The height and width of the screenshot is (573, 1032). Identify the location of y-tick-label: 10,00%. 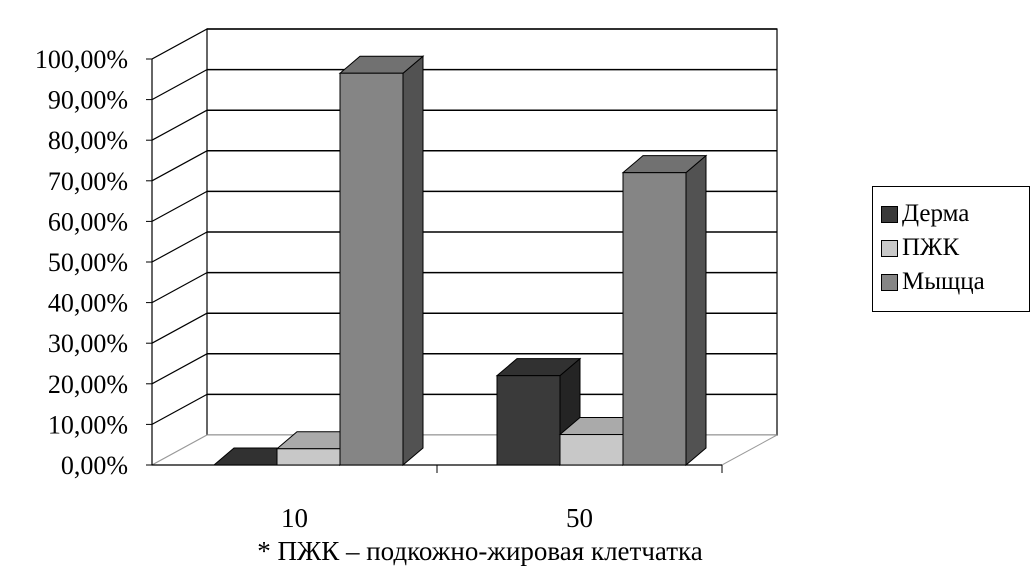
(88, 424).